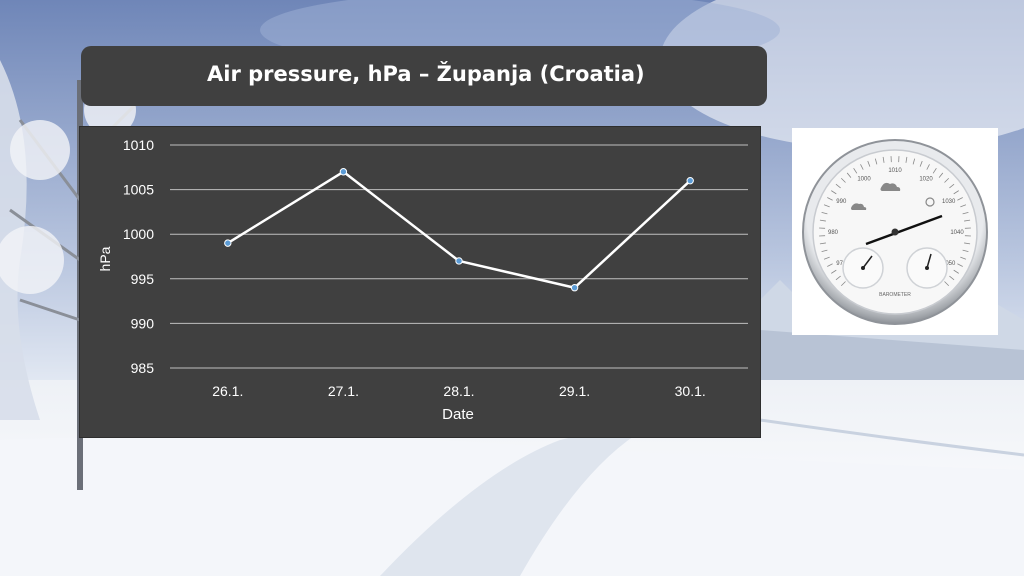  Describe the element at coordinates (833, 233) in the screenshot. I see `dial-number: 980` at that location.